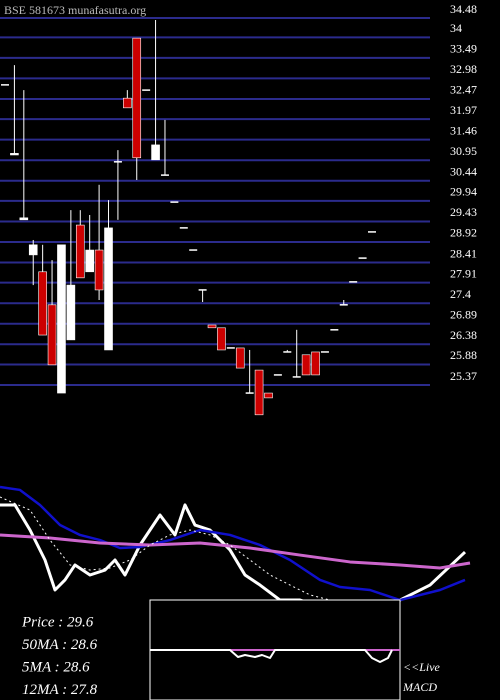 The image size is (500, 700). I want to click on y-tick-label: 34.48, so click(463, 9).